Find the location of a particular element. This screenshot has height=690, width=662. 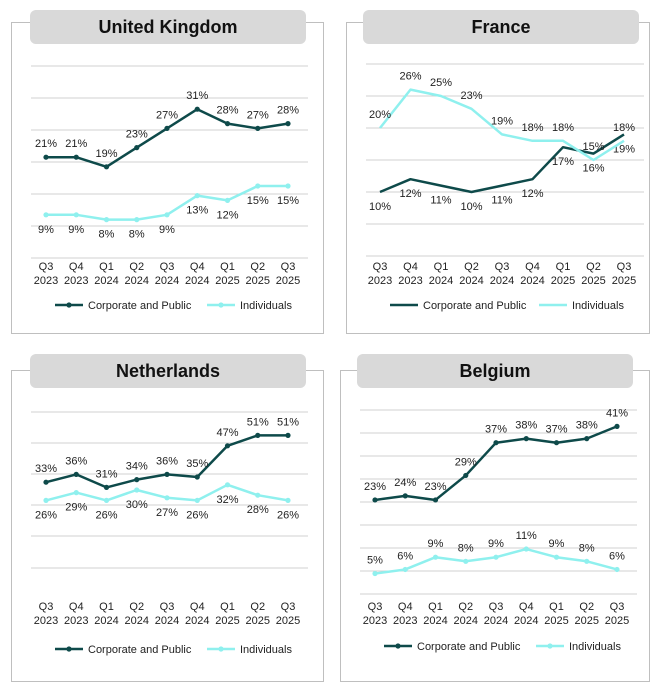

series-line-individuals is located at coordinates (502, 125).